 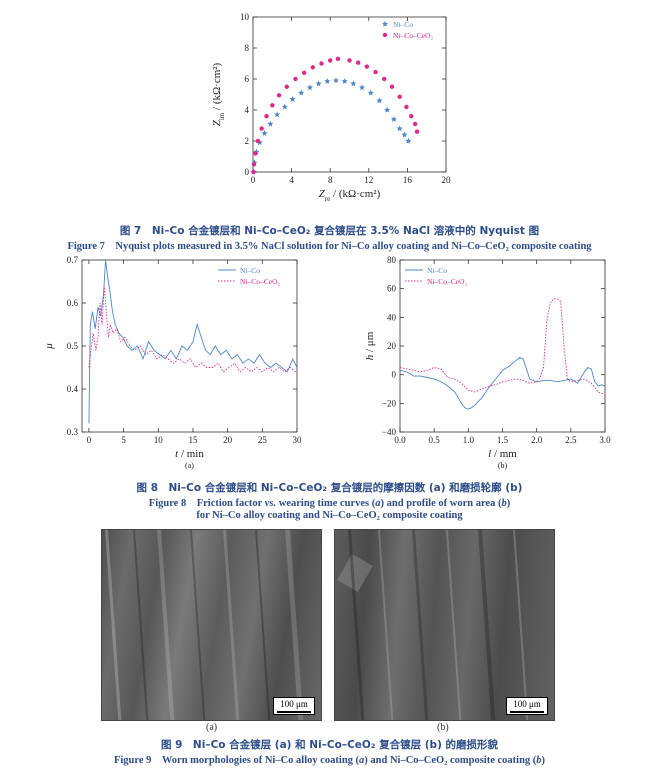 I want to click on profile-x-tick-label: 2.0, so click(x=537, y=440).